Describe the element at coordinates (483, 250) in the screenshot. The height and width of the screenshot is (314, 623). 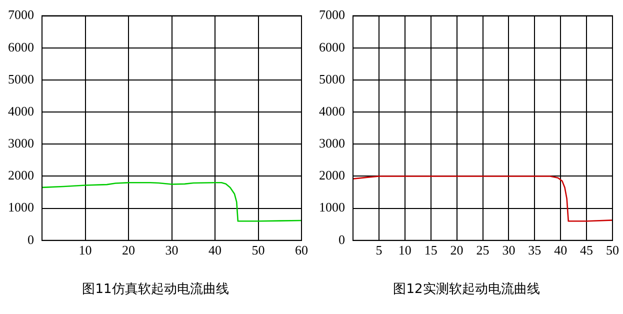
I see `x-tick-label: 25` at that location.